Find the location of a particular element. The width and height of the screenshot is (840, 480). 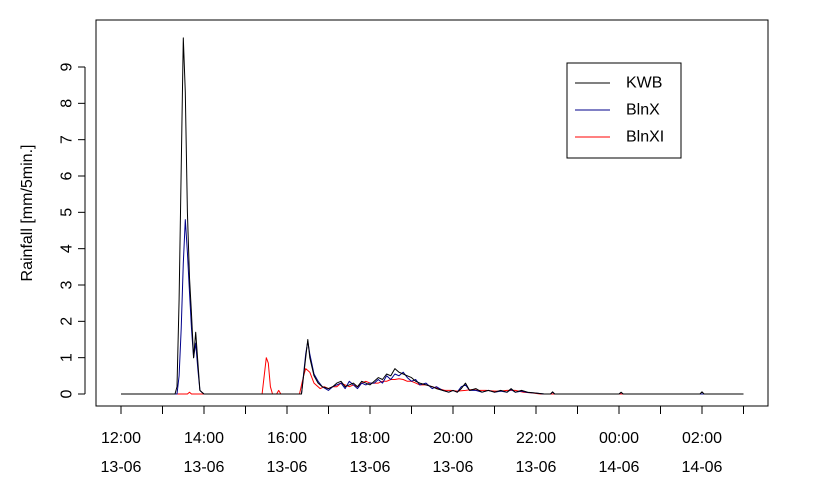

y-tick-label: 5 is located at coordinates (67, 212).